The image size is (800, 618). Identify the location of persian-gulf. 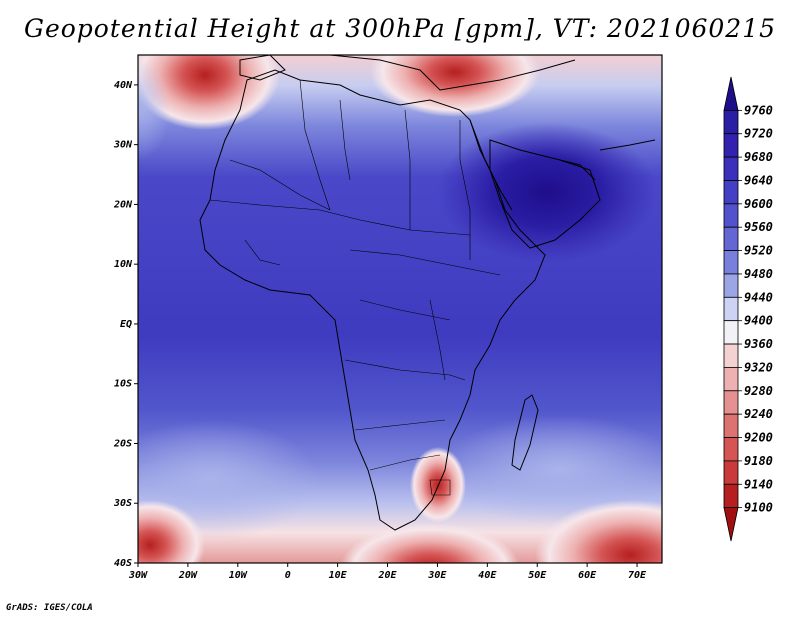
(577, 170).